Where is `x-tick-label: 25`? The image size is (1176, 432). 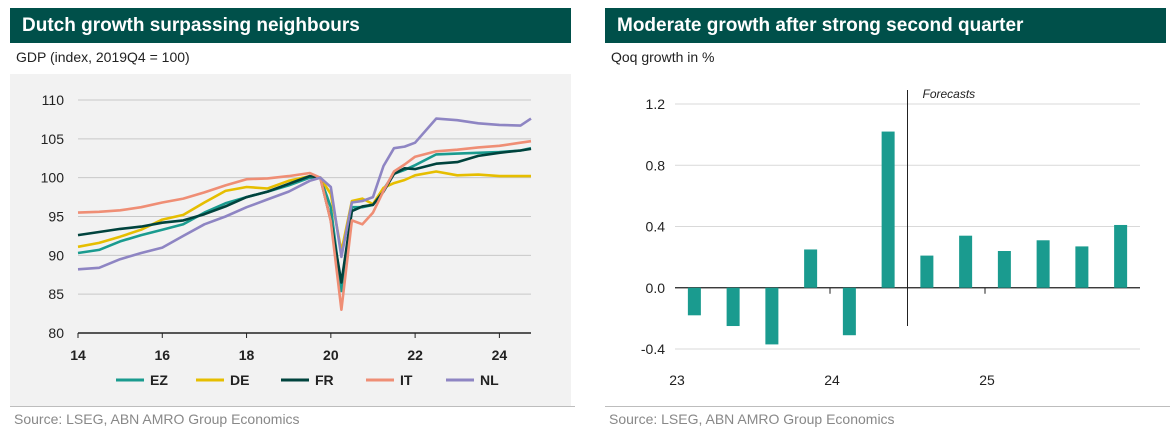
x-tick-label: 25 is located at coordinates (987, 380).